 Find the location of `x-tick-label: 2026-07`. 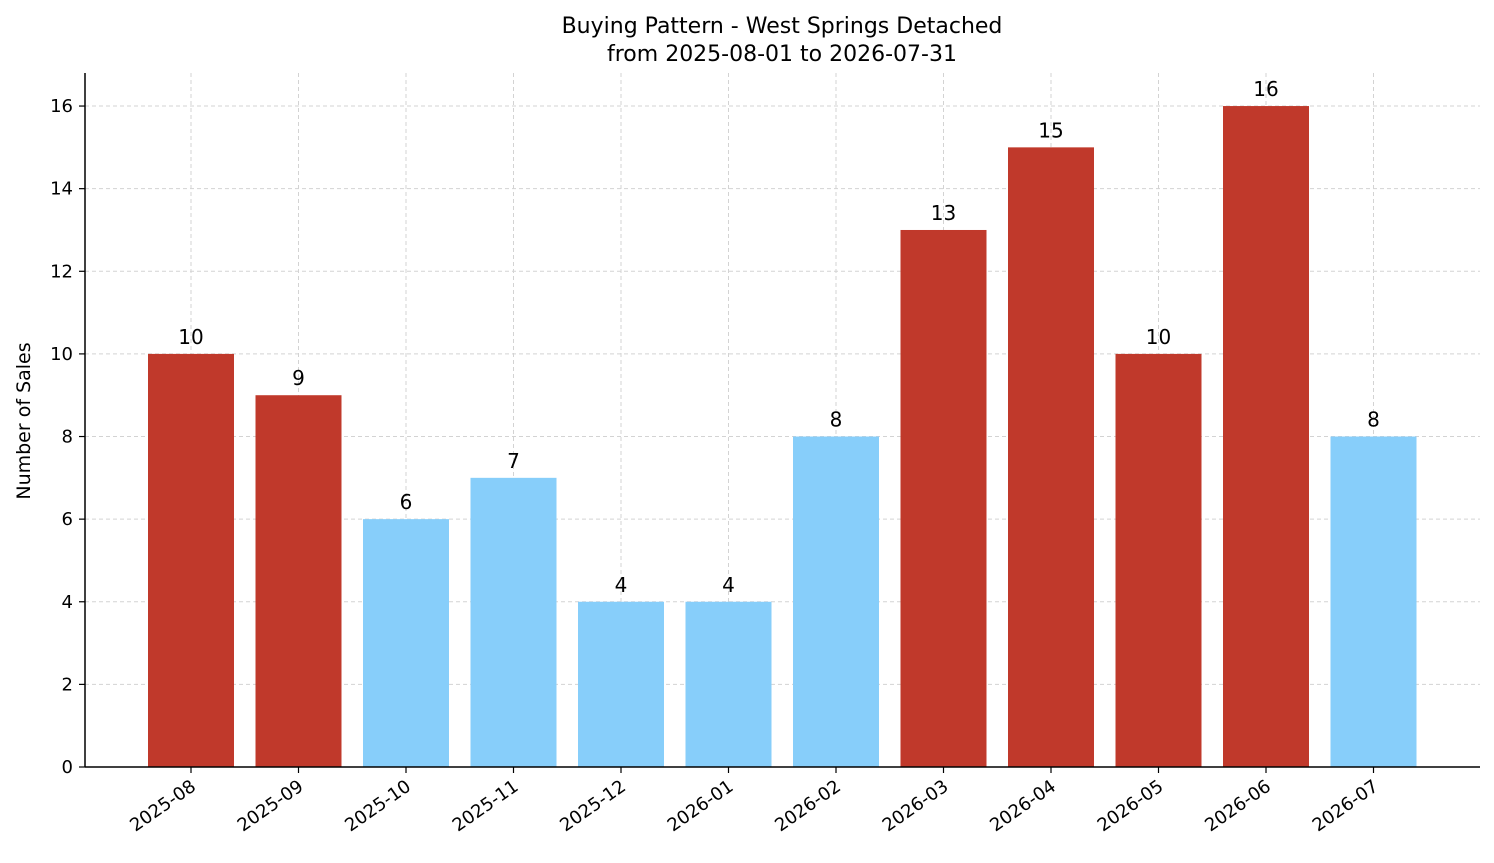

x-tick-label: 2026-07 is located at coordinates (1346, 806).